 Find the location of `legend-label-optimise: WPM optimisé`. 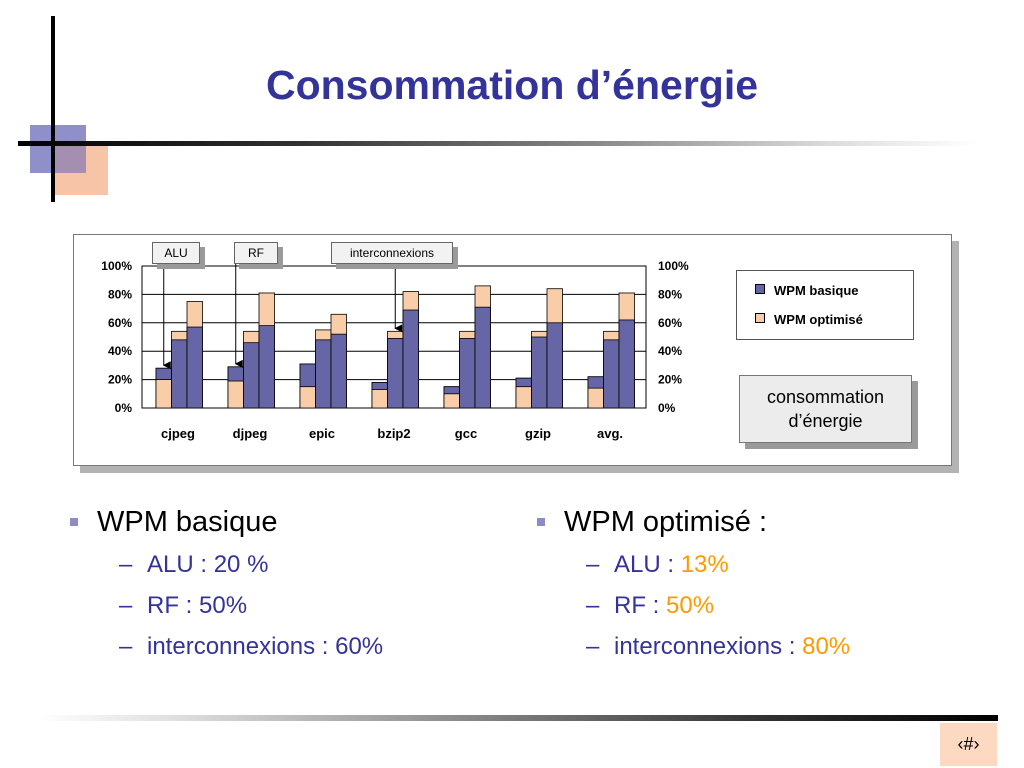

legend-label-optimise: WPM optimisé is located at coordinates (818, 319).